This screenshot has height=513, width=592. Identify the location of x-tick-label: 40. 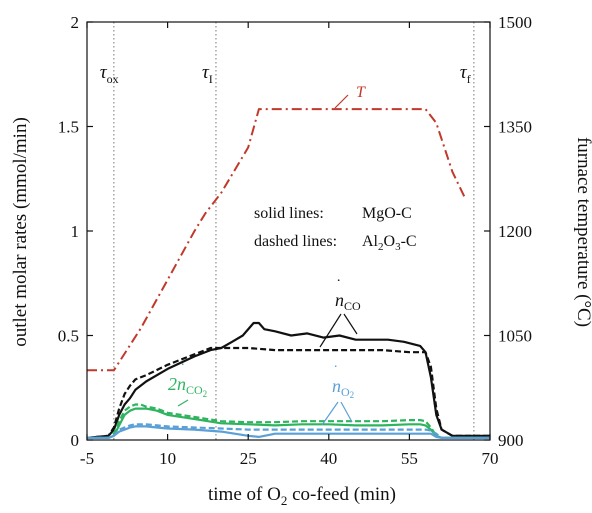
(328, 458).